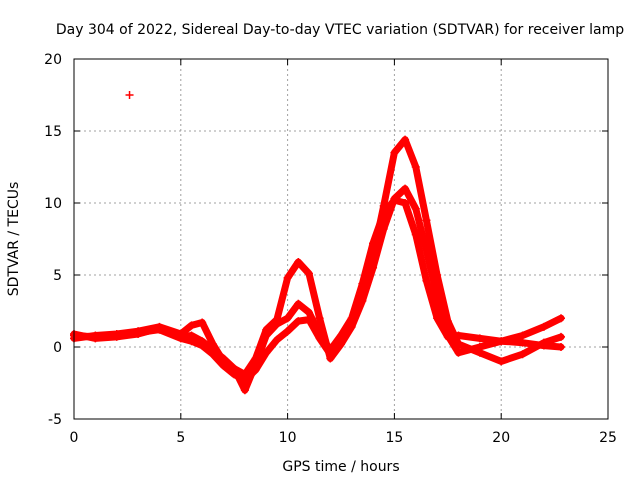 The height and width of the screenshot is (480, 640). Describe the element at coordinates (340, 467) in the screenshot. I see `x-axis-label: GPS time / hours` at that location.